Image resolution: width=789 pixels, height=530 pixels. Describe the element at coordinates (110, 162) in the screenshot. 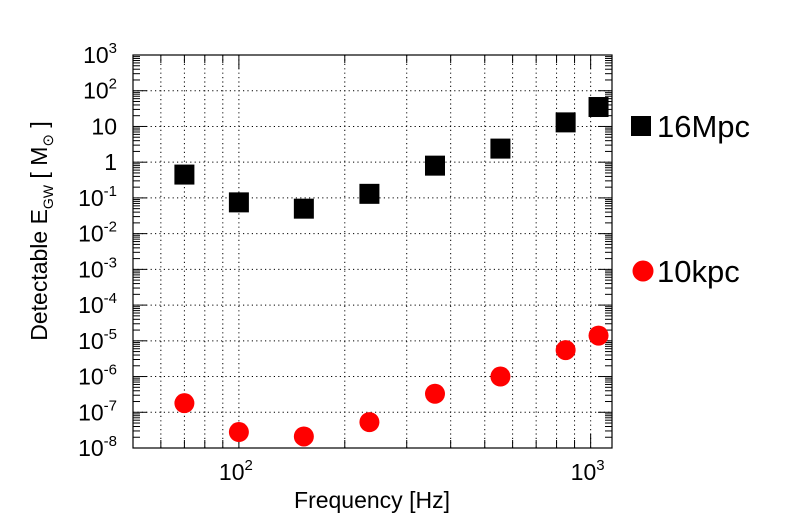

I see `y-tick-label: 1` at that location.